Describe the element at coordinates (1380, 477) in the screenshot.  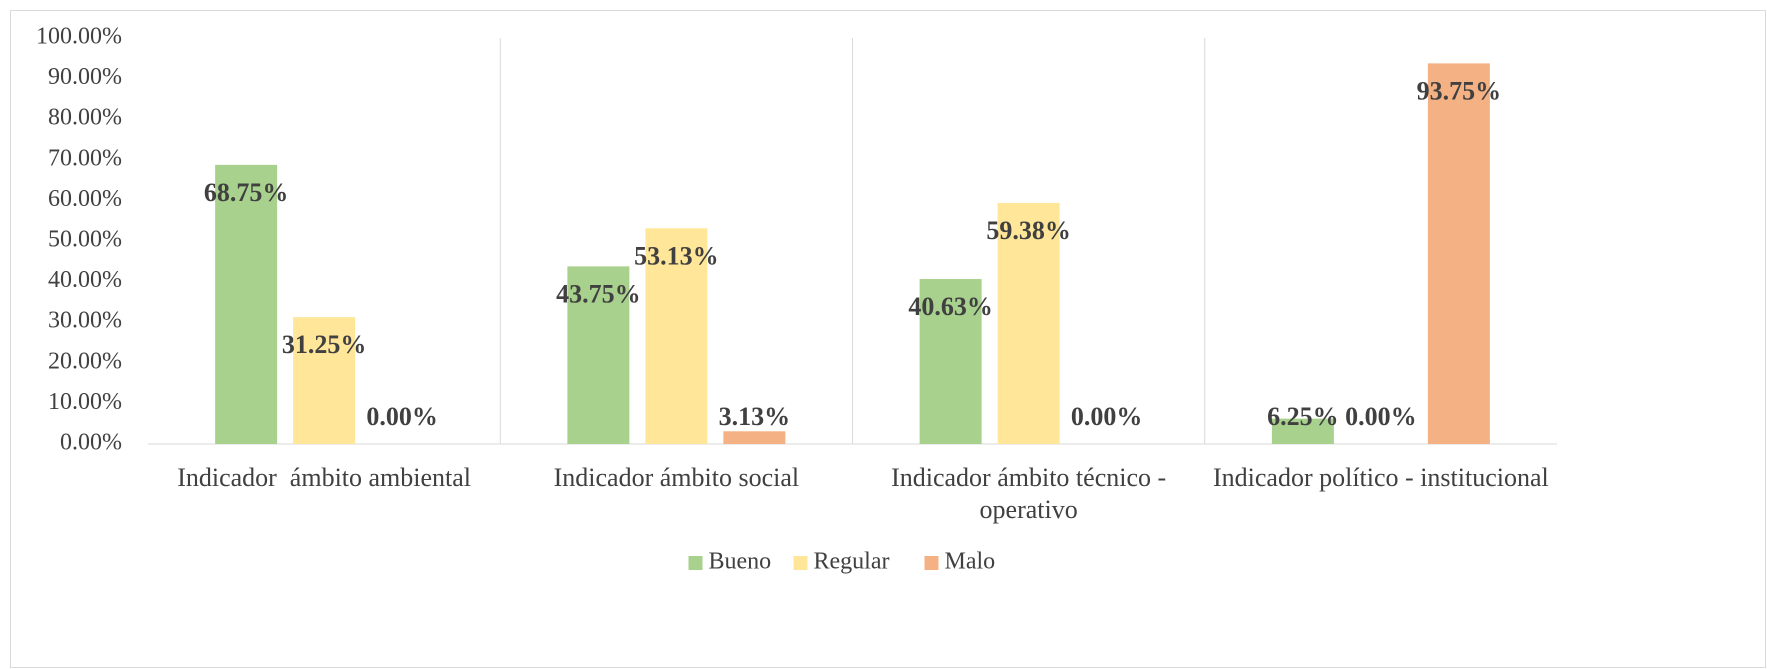
I see `x-tick-label: Indicador político - institucional` at that location.